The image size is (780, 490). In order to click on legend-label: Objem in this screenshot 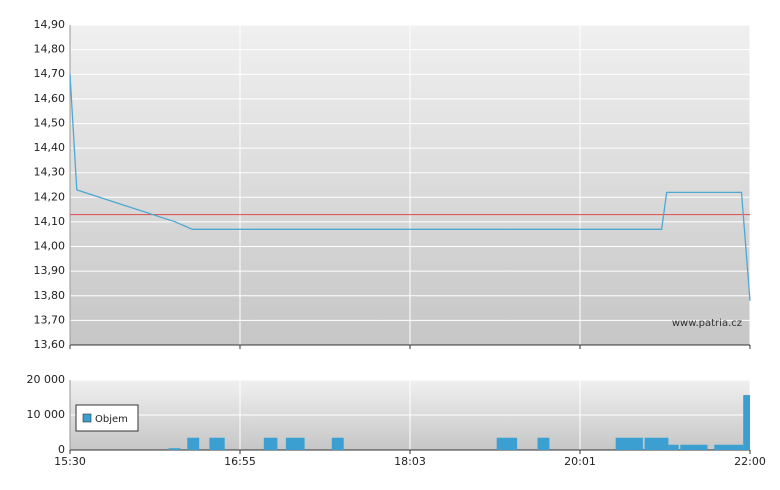, I will do `click(111, 419)`.